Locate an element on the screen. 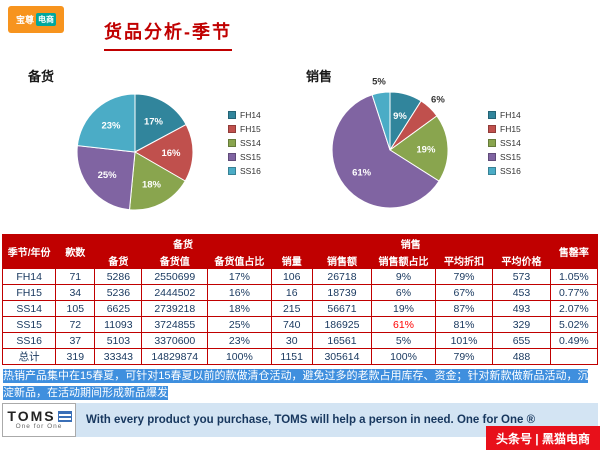 The image size is (600, 450). table-cell: 25% is located at coordinates (239, 324).